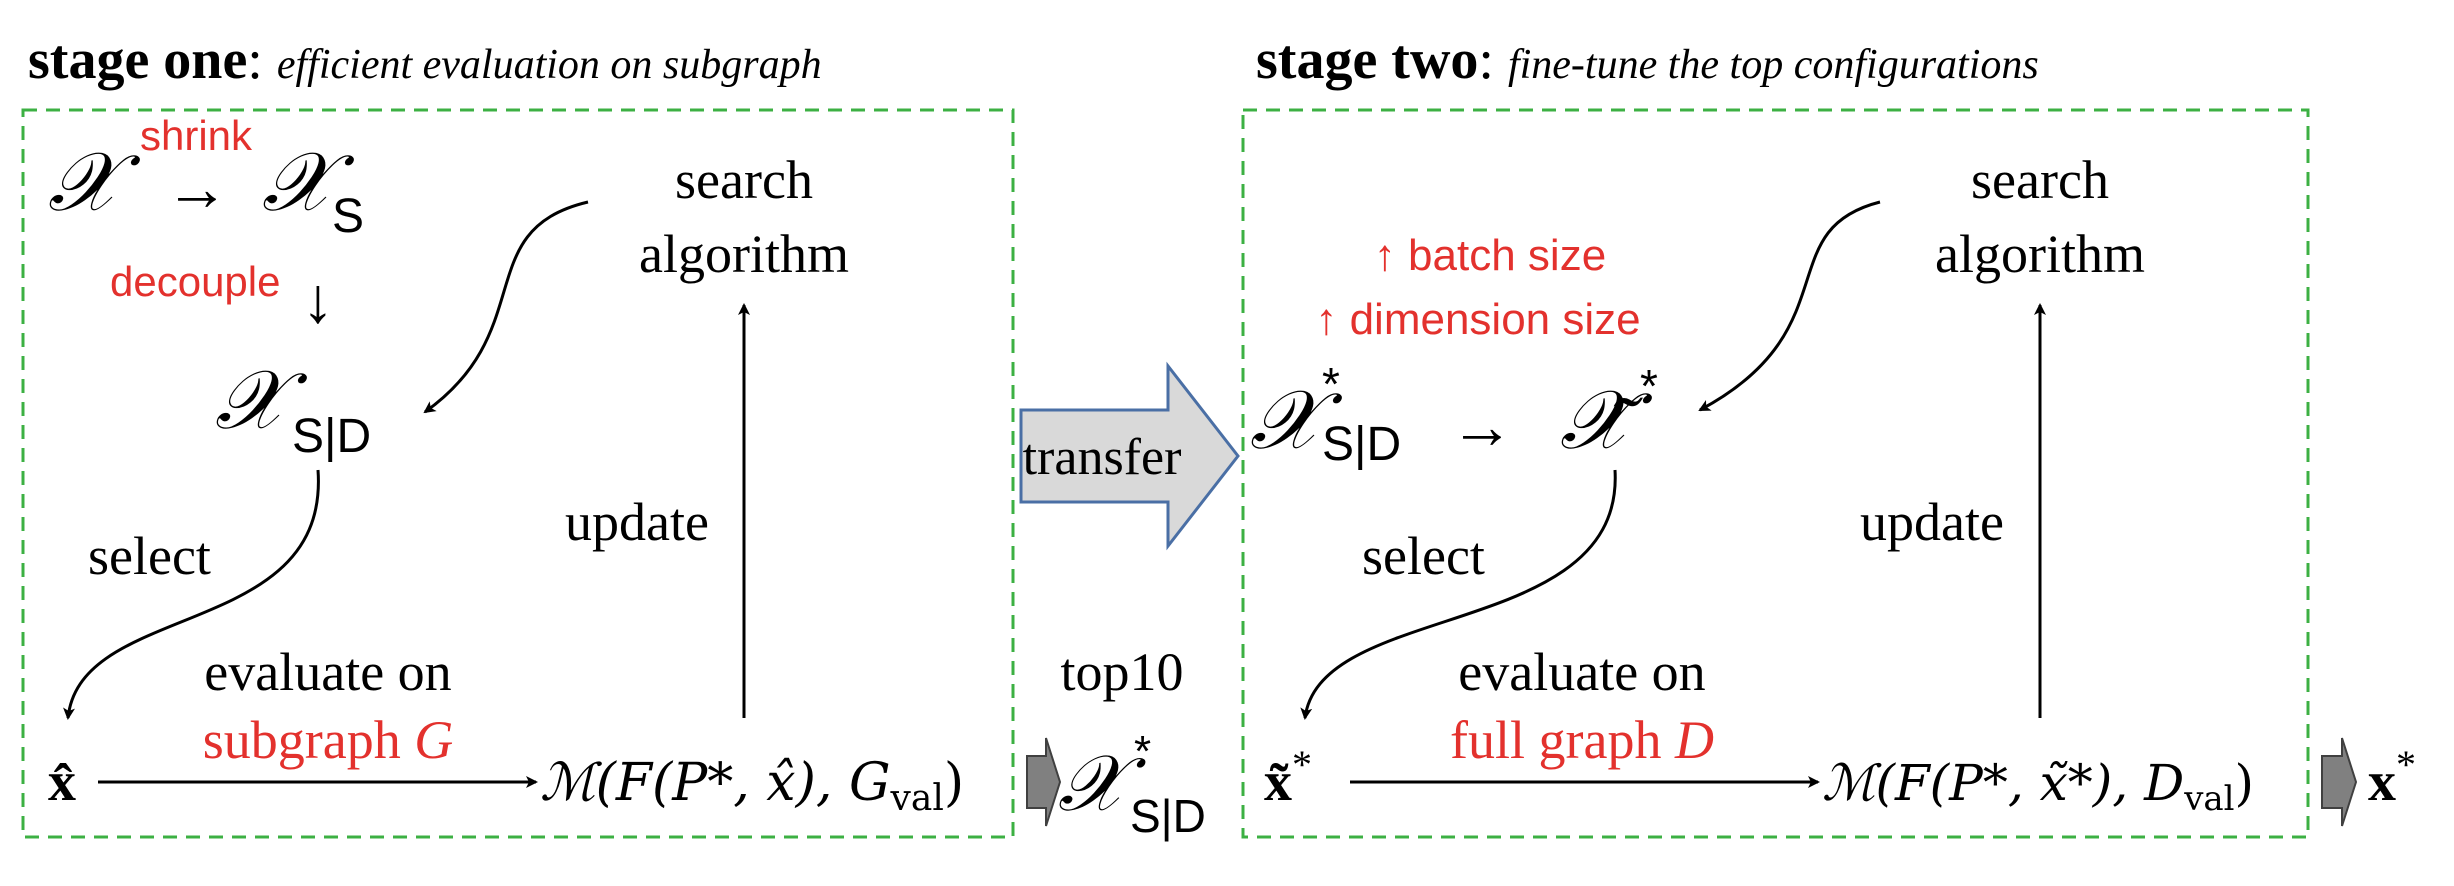 Image resolution: width=2454 pixels, height=886 pixels. What do you see at coordinates (1361, 444) in the screenshot?
I see `space-xsd-star-sub: S|D` at bounding box center [1361, 444].